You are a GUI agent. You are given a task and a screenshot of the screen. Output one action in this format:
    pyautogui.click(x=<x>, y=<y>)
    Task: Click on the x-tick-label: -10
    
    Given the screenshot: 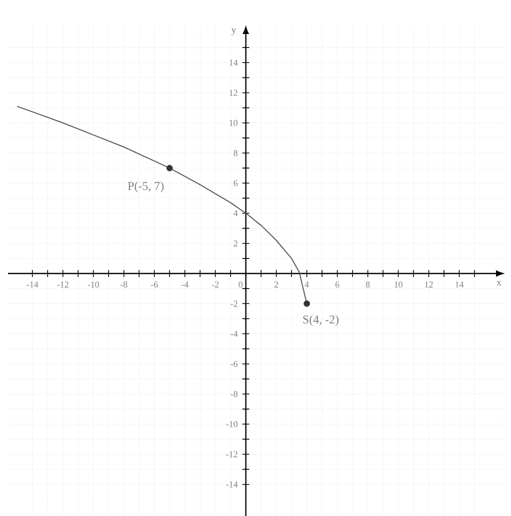 What is the action you would take?
    pyautogui.click(x=94, y=285)
    